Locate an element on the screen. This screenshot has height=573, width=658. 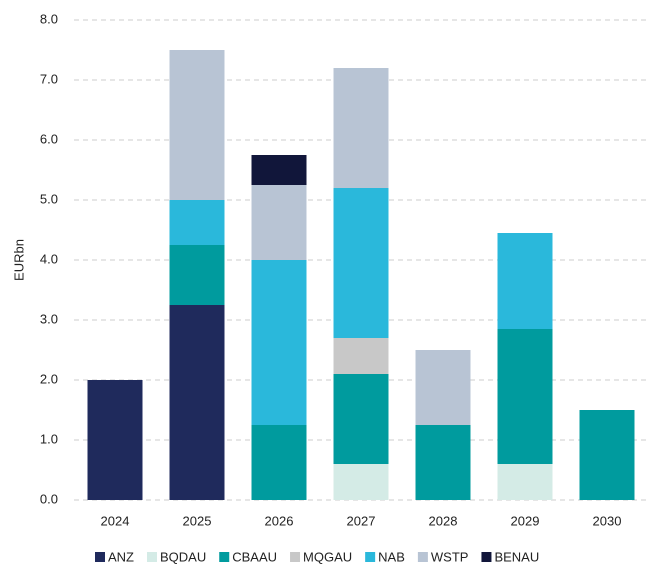
legend-label: BENAU is located at coordinates (516, 556).